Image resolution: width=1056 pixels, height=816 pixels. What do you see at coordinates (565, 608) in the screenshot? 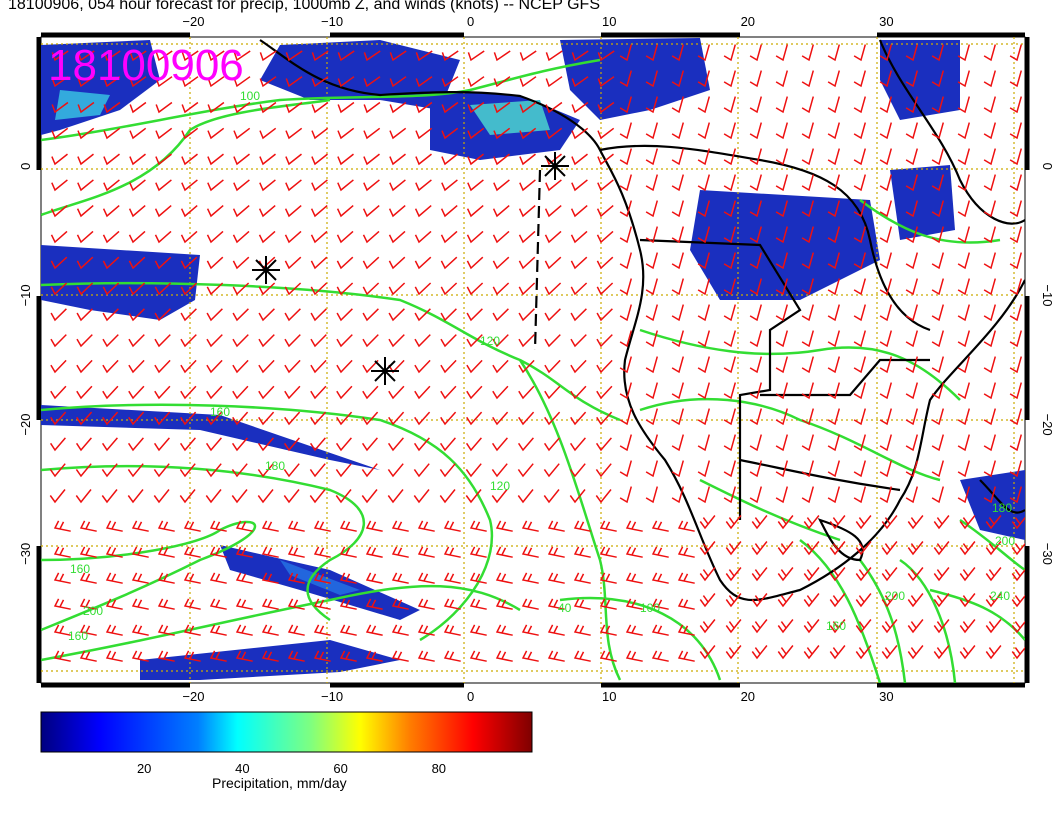
I see `contour-label: 40` at bounding box center [565, 608].